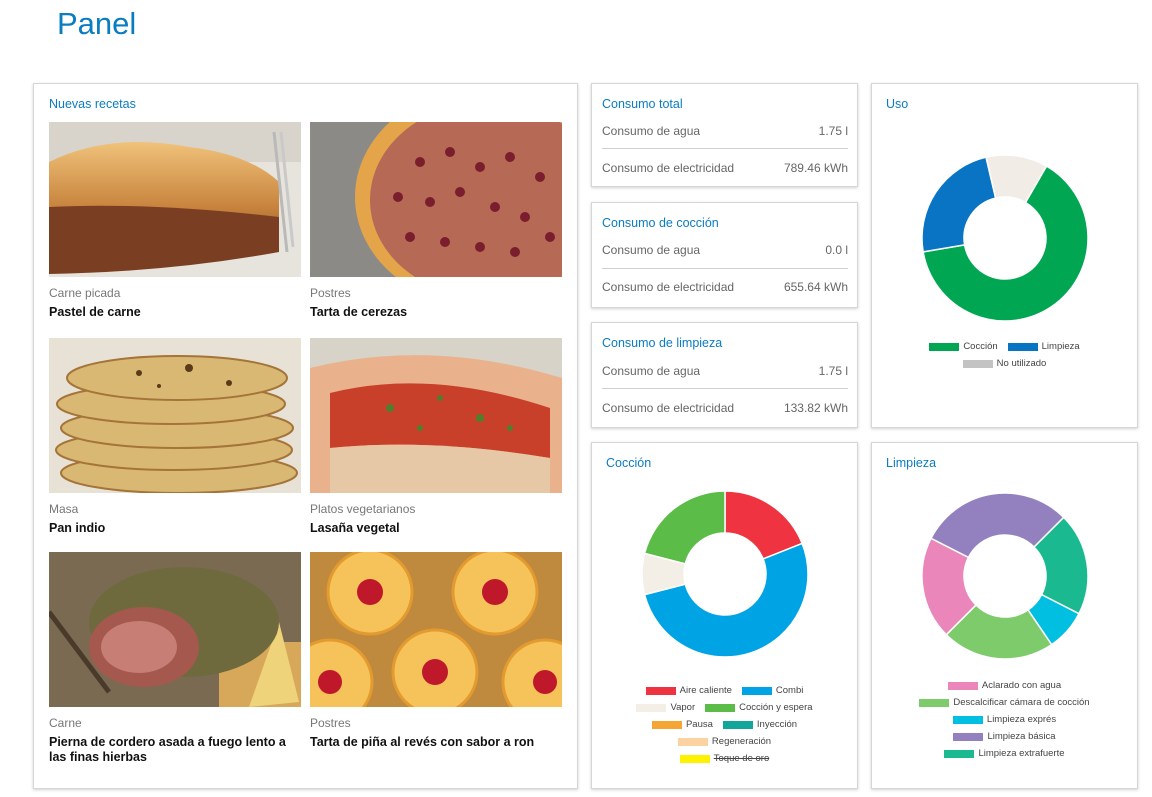 This screenshot has height=797, width=1152. What do you see at coordinates (725, 250) in the screenshot?
I see `water-consumption-row: Consumo de agua 0.0 l` at bounding box center [725, 250].